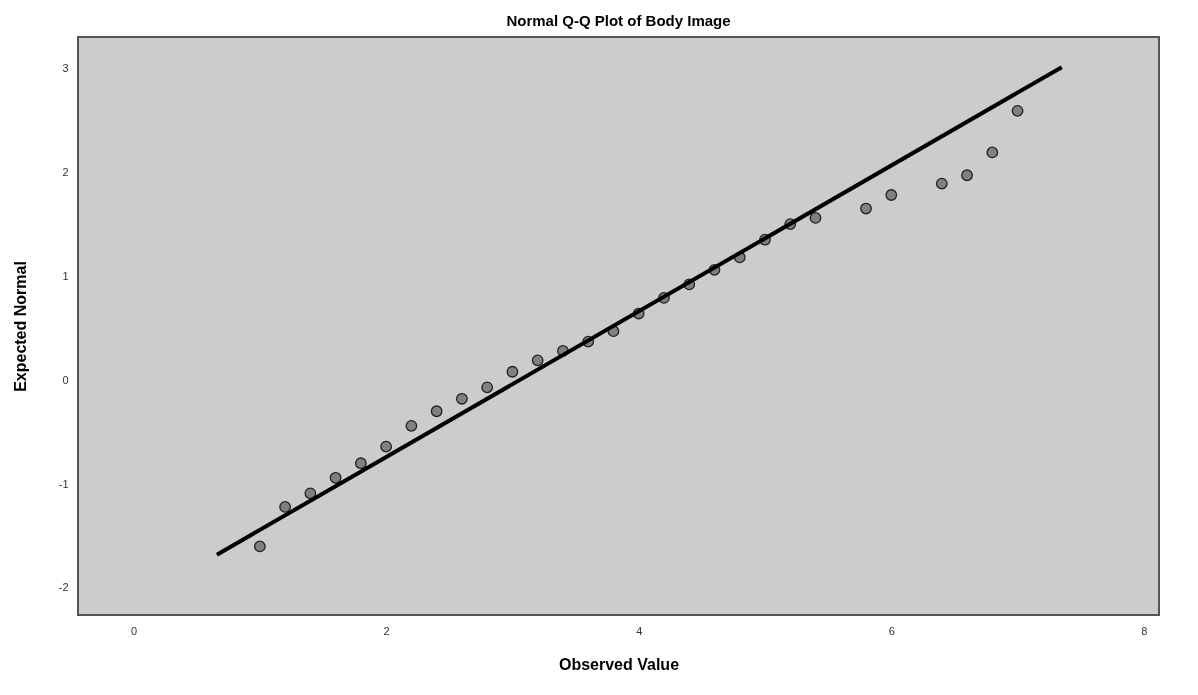  Describe the element at coordinates (639, 630) in the screenshot. I see `x-tick-label: 4` at that location.